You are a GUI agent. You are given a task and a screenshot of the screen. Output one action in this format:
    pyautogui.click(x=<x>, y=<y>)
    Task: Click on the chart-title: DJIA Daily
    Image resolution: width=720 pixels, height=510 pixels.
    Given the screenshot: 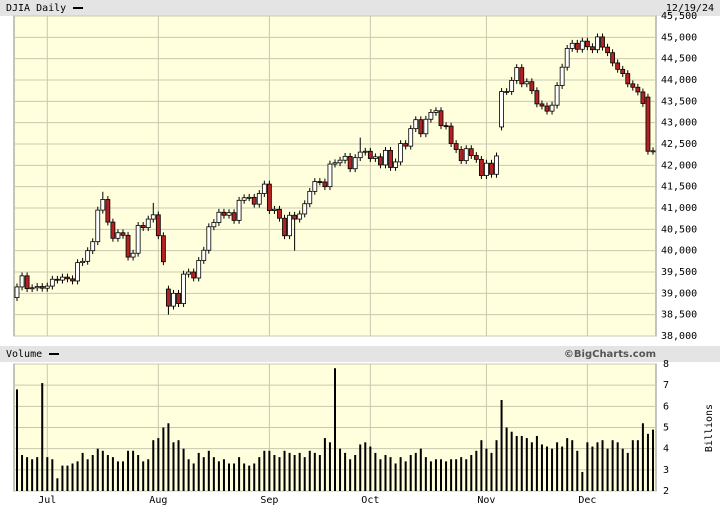 What is the action you would take?
    pyautogui.click(x=36, y=8)
    